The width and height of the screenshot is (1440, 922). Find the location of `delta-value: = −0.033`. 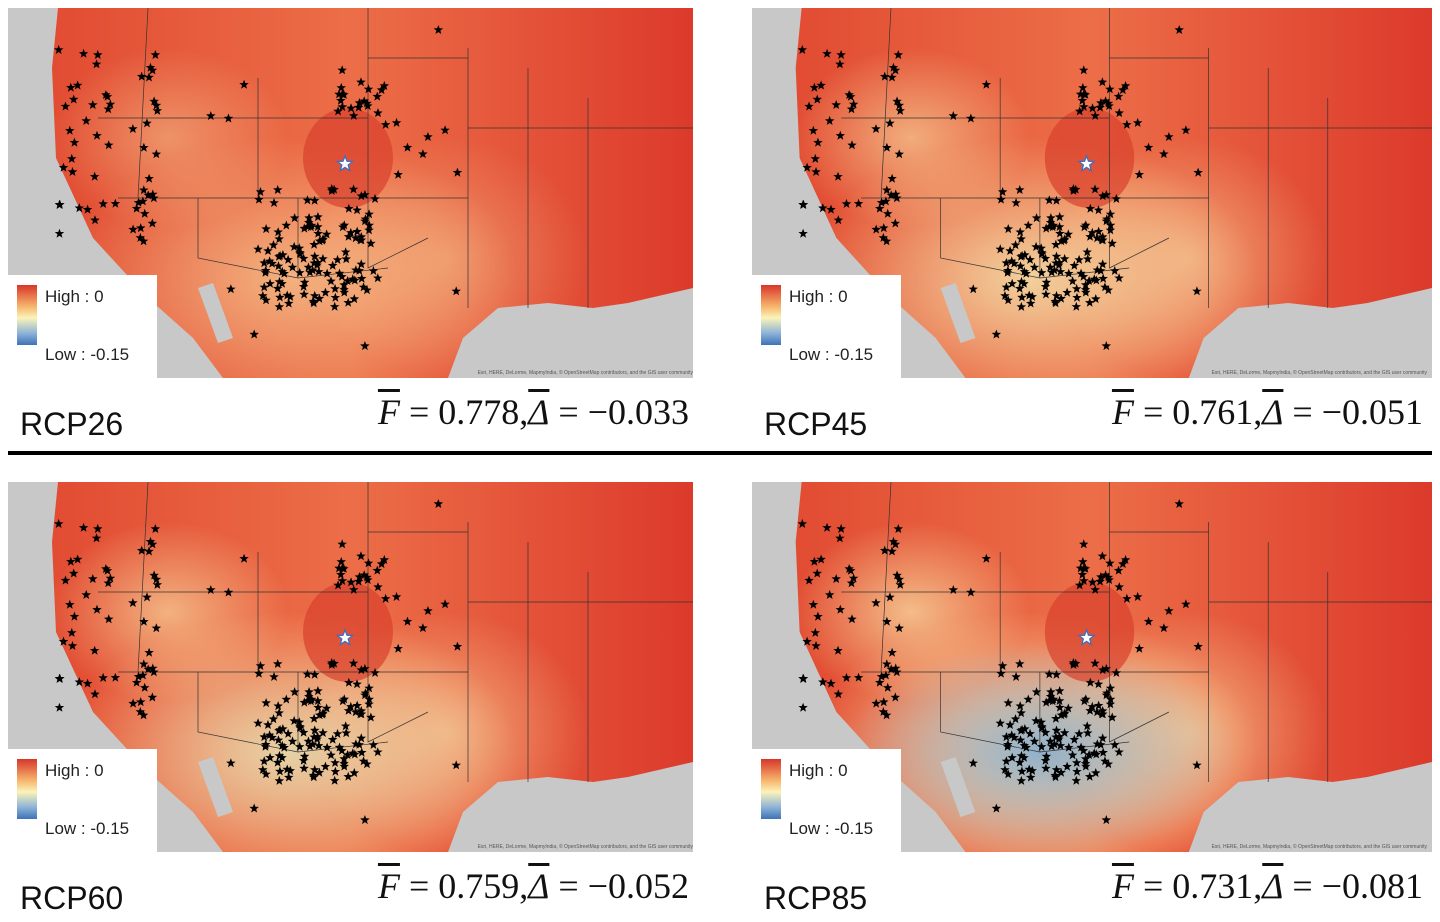

delta-value: = −0.033 is located at coordinates (623, 412).